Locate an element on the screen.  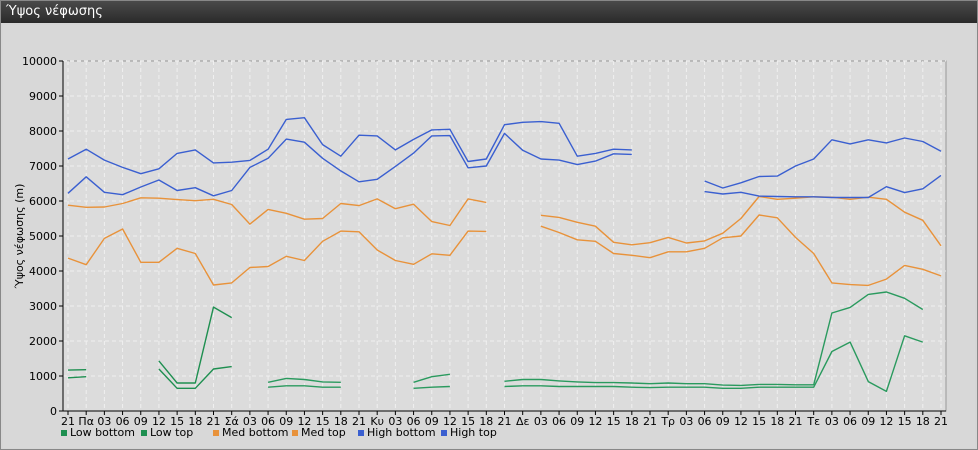
legend-label-3: Med top is located at coordinates (323, 432).